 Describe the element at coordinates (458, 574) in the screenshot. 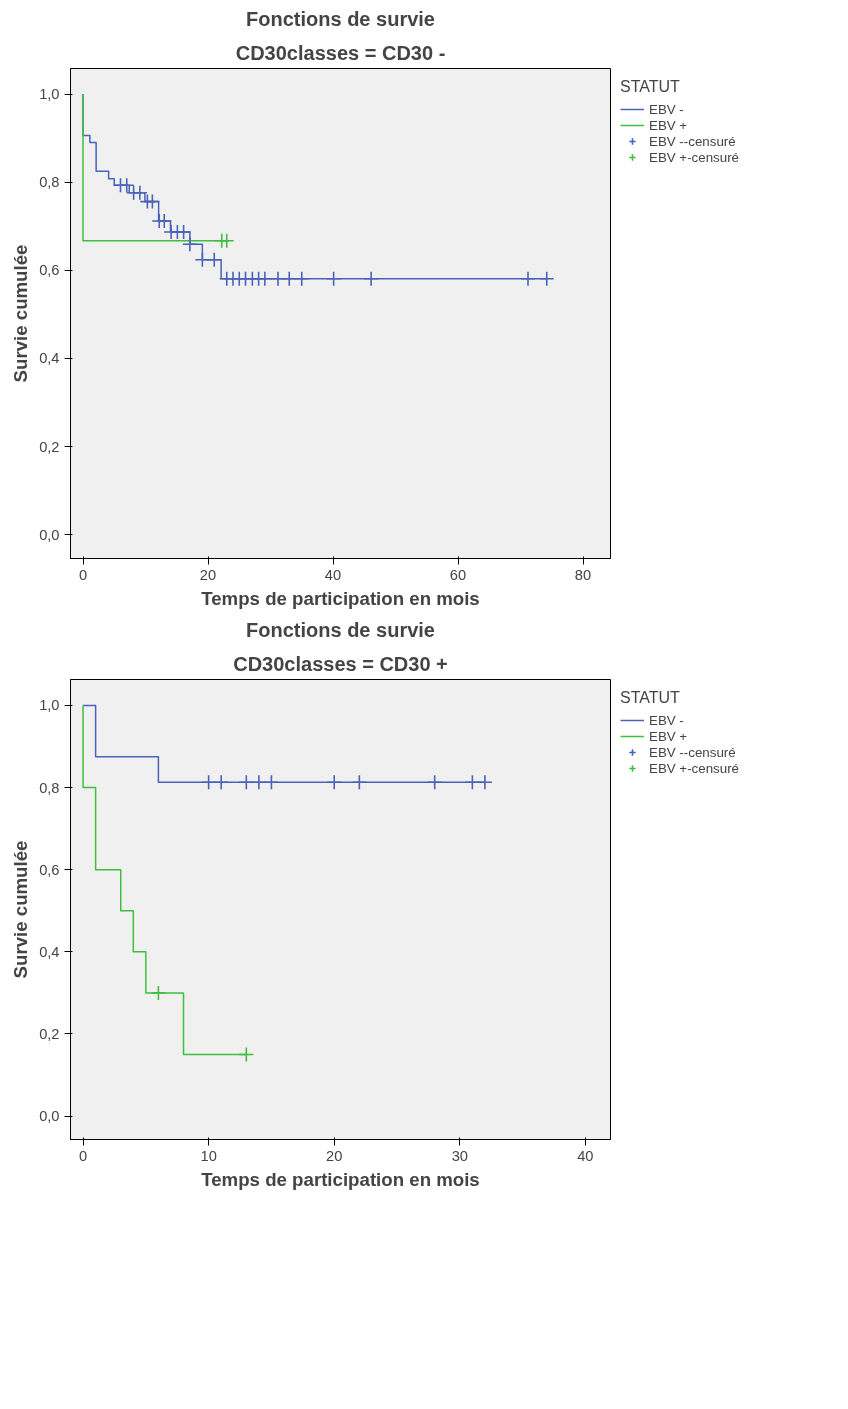

I see `x-tick-label: 60` at that location.